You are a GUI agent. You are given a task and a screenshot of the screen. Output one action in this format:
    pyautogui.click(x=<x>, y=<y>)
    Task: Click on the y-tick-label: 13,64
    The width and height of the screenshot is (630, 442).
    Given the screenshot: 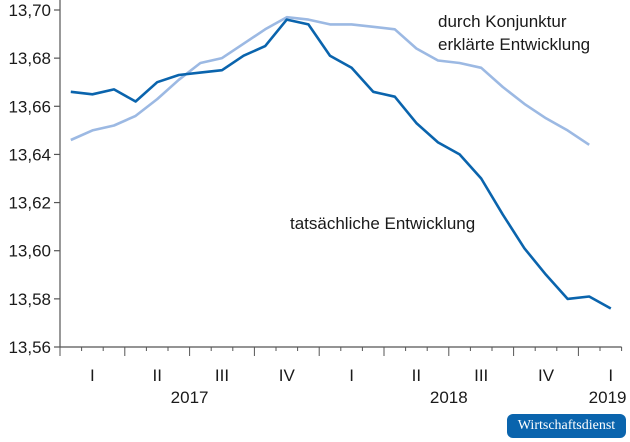 What is the action you would take?
    pyautogui.click(x=29, y=154)
    